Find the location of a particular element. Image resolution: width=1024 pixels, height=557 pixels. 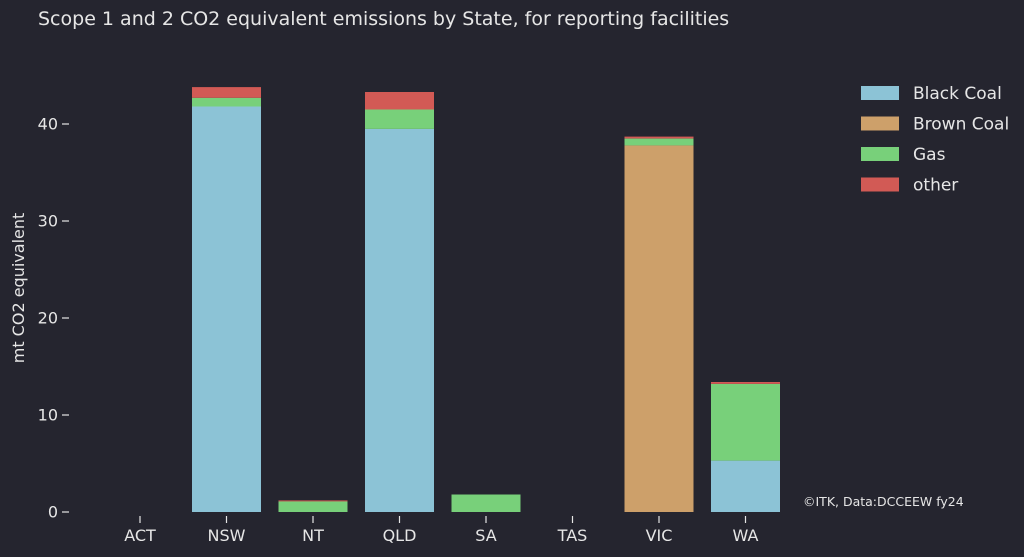

y-tick-label: 0 is located at coordinates (53, 512).